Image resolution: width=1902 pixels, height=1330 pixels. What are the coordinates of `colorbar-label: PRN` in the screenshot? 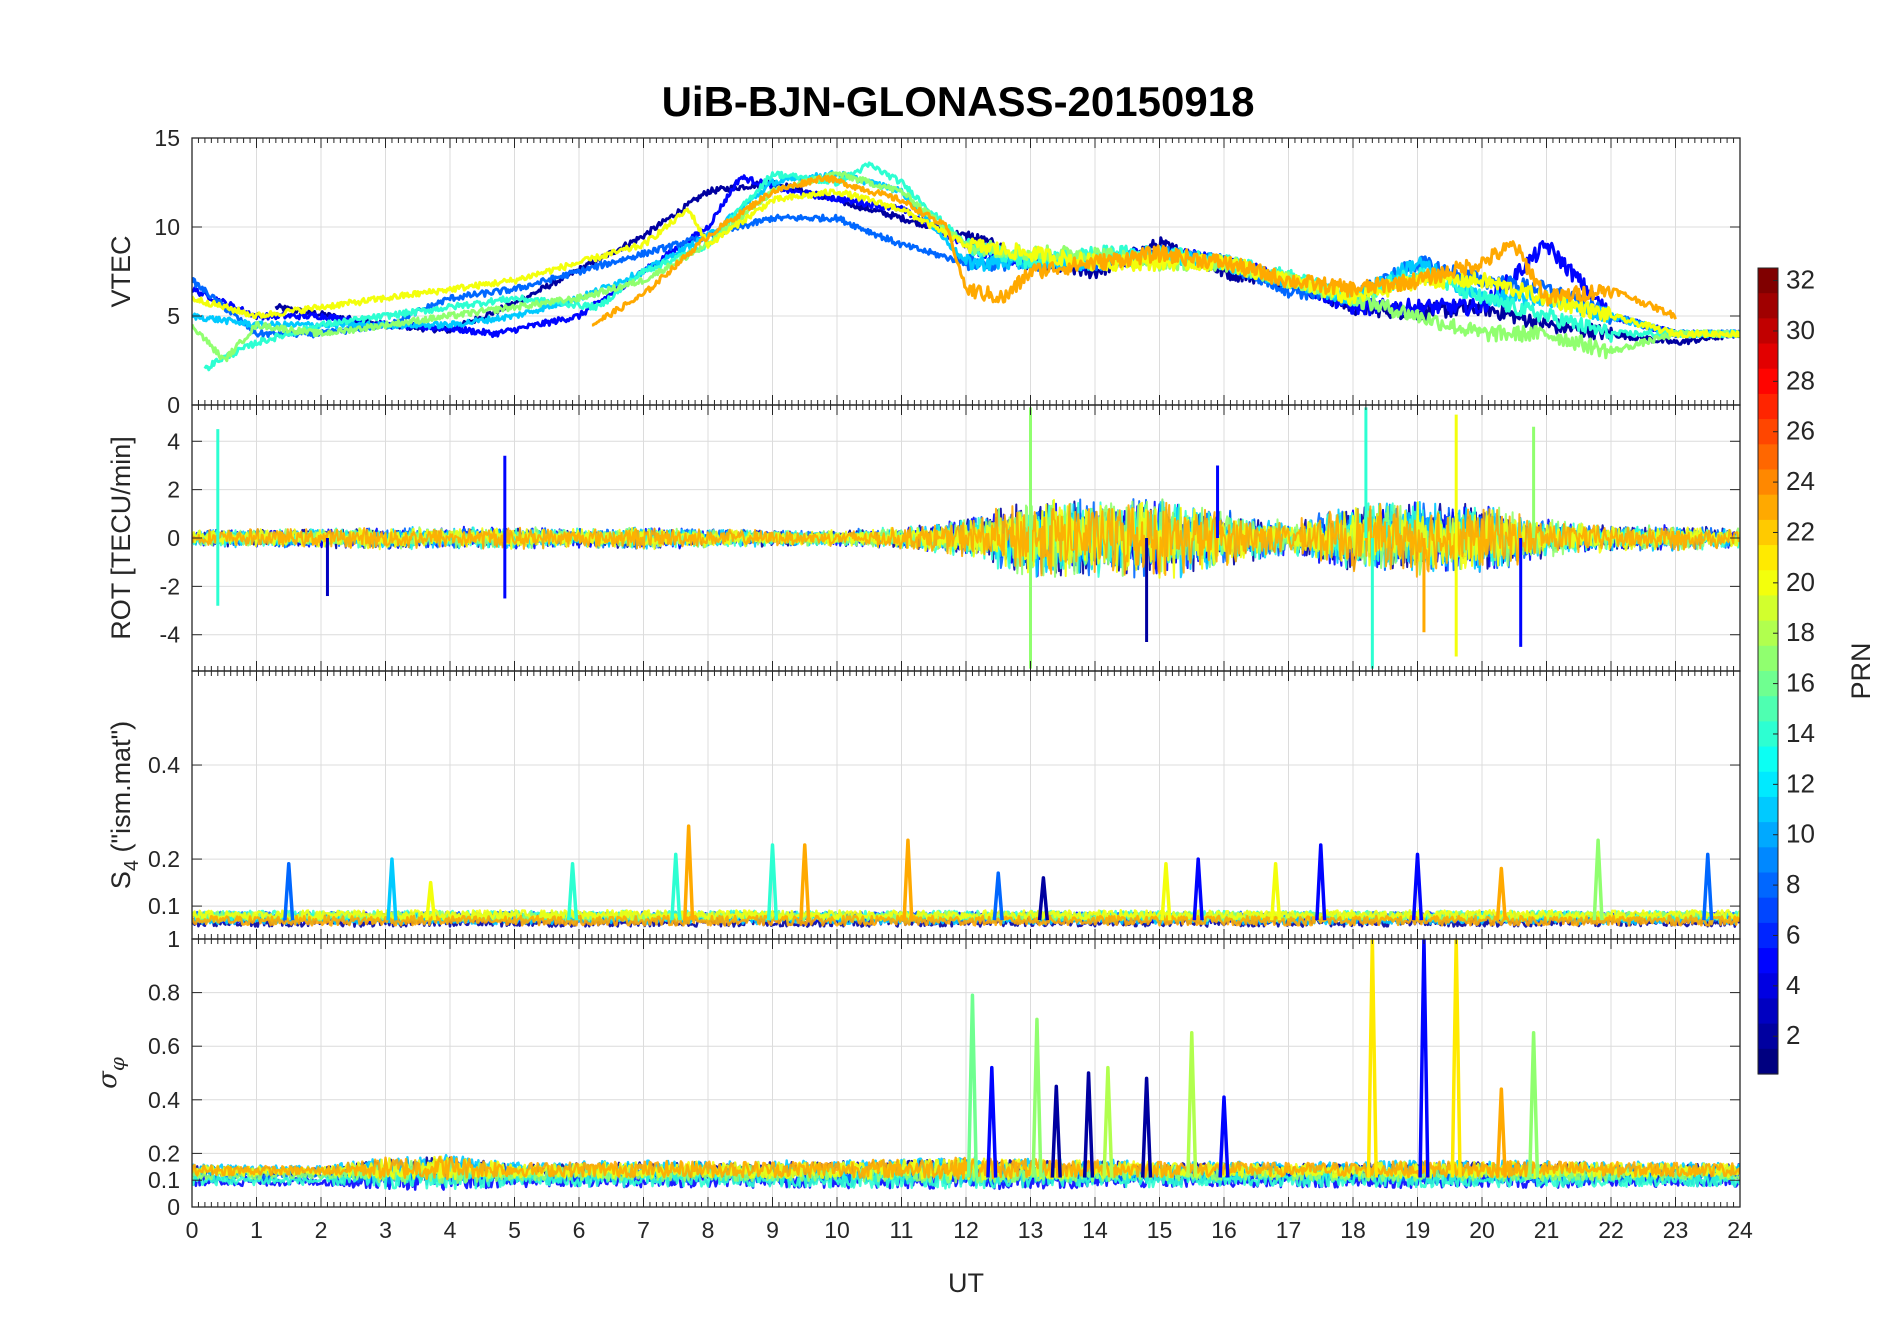 It's located at (1861, 670).